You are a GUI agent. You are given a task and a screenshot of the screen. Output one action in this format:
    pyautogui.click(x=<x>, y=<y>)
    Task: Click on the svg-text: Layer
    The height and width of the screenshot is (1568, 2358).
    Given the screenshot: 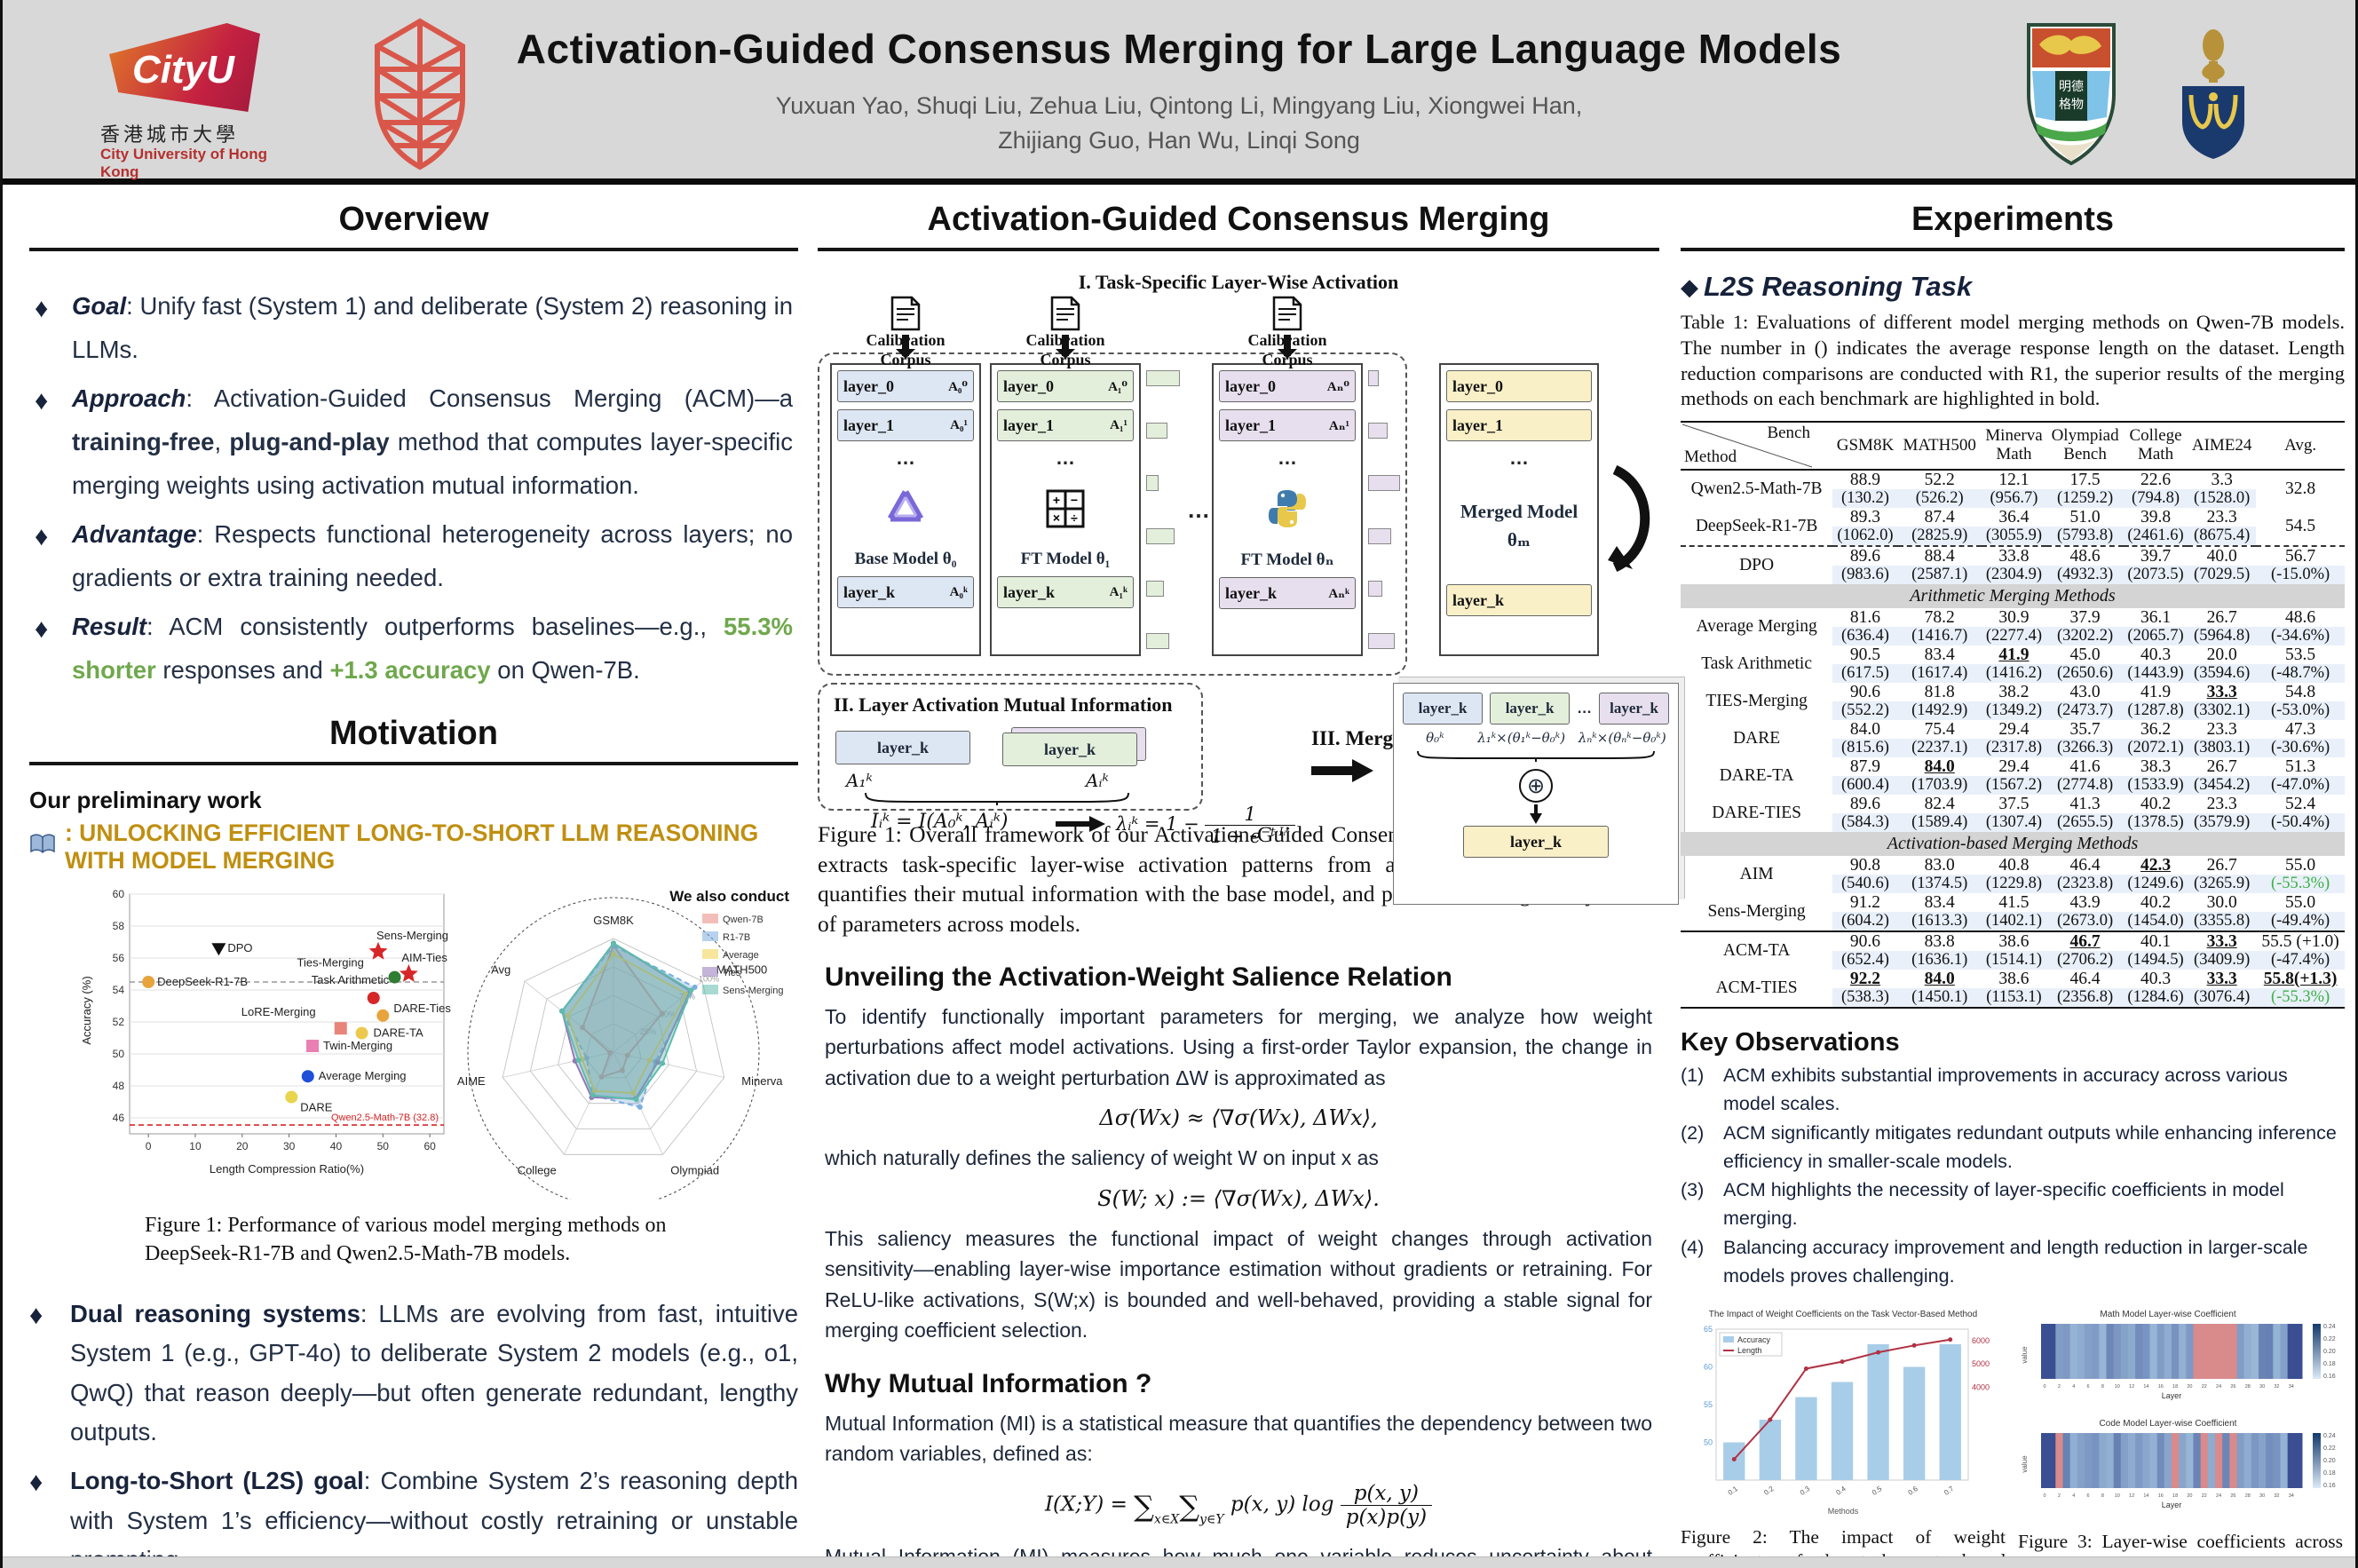 What is the action you would take?
    pyautogui.click(x=2172, y=1395)
    